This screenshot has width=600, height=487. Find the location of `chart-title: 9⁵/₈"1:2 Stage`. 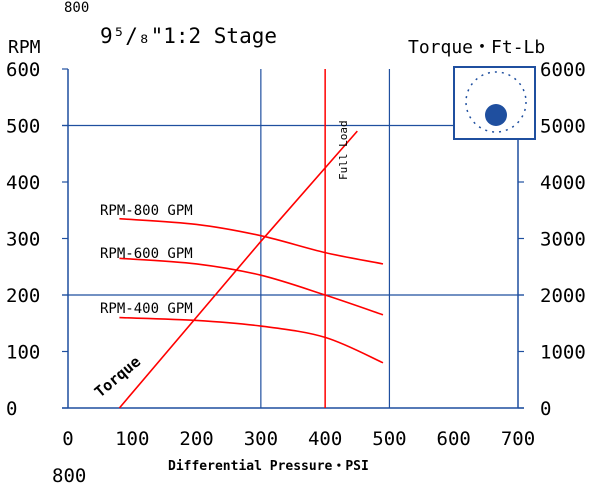

chart-title: 9⁵/₈"1:2 Stage is located at coordinates (188, 36).